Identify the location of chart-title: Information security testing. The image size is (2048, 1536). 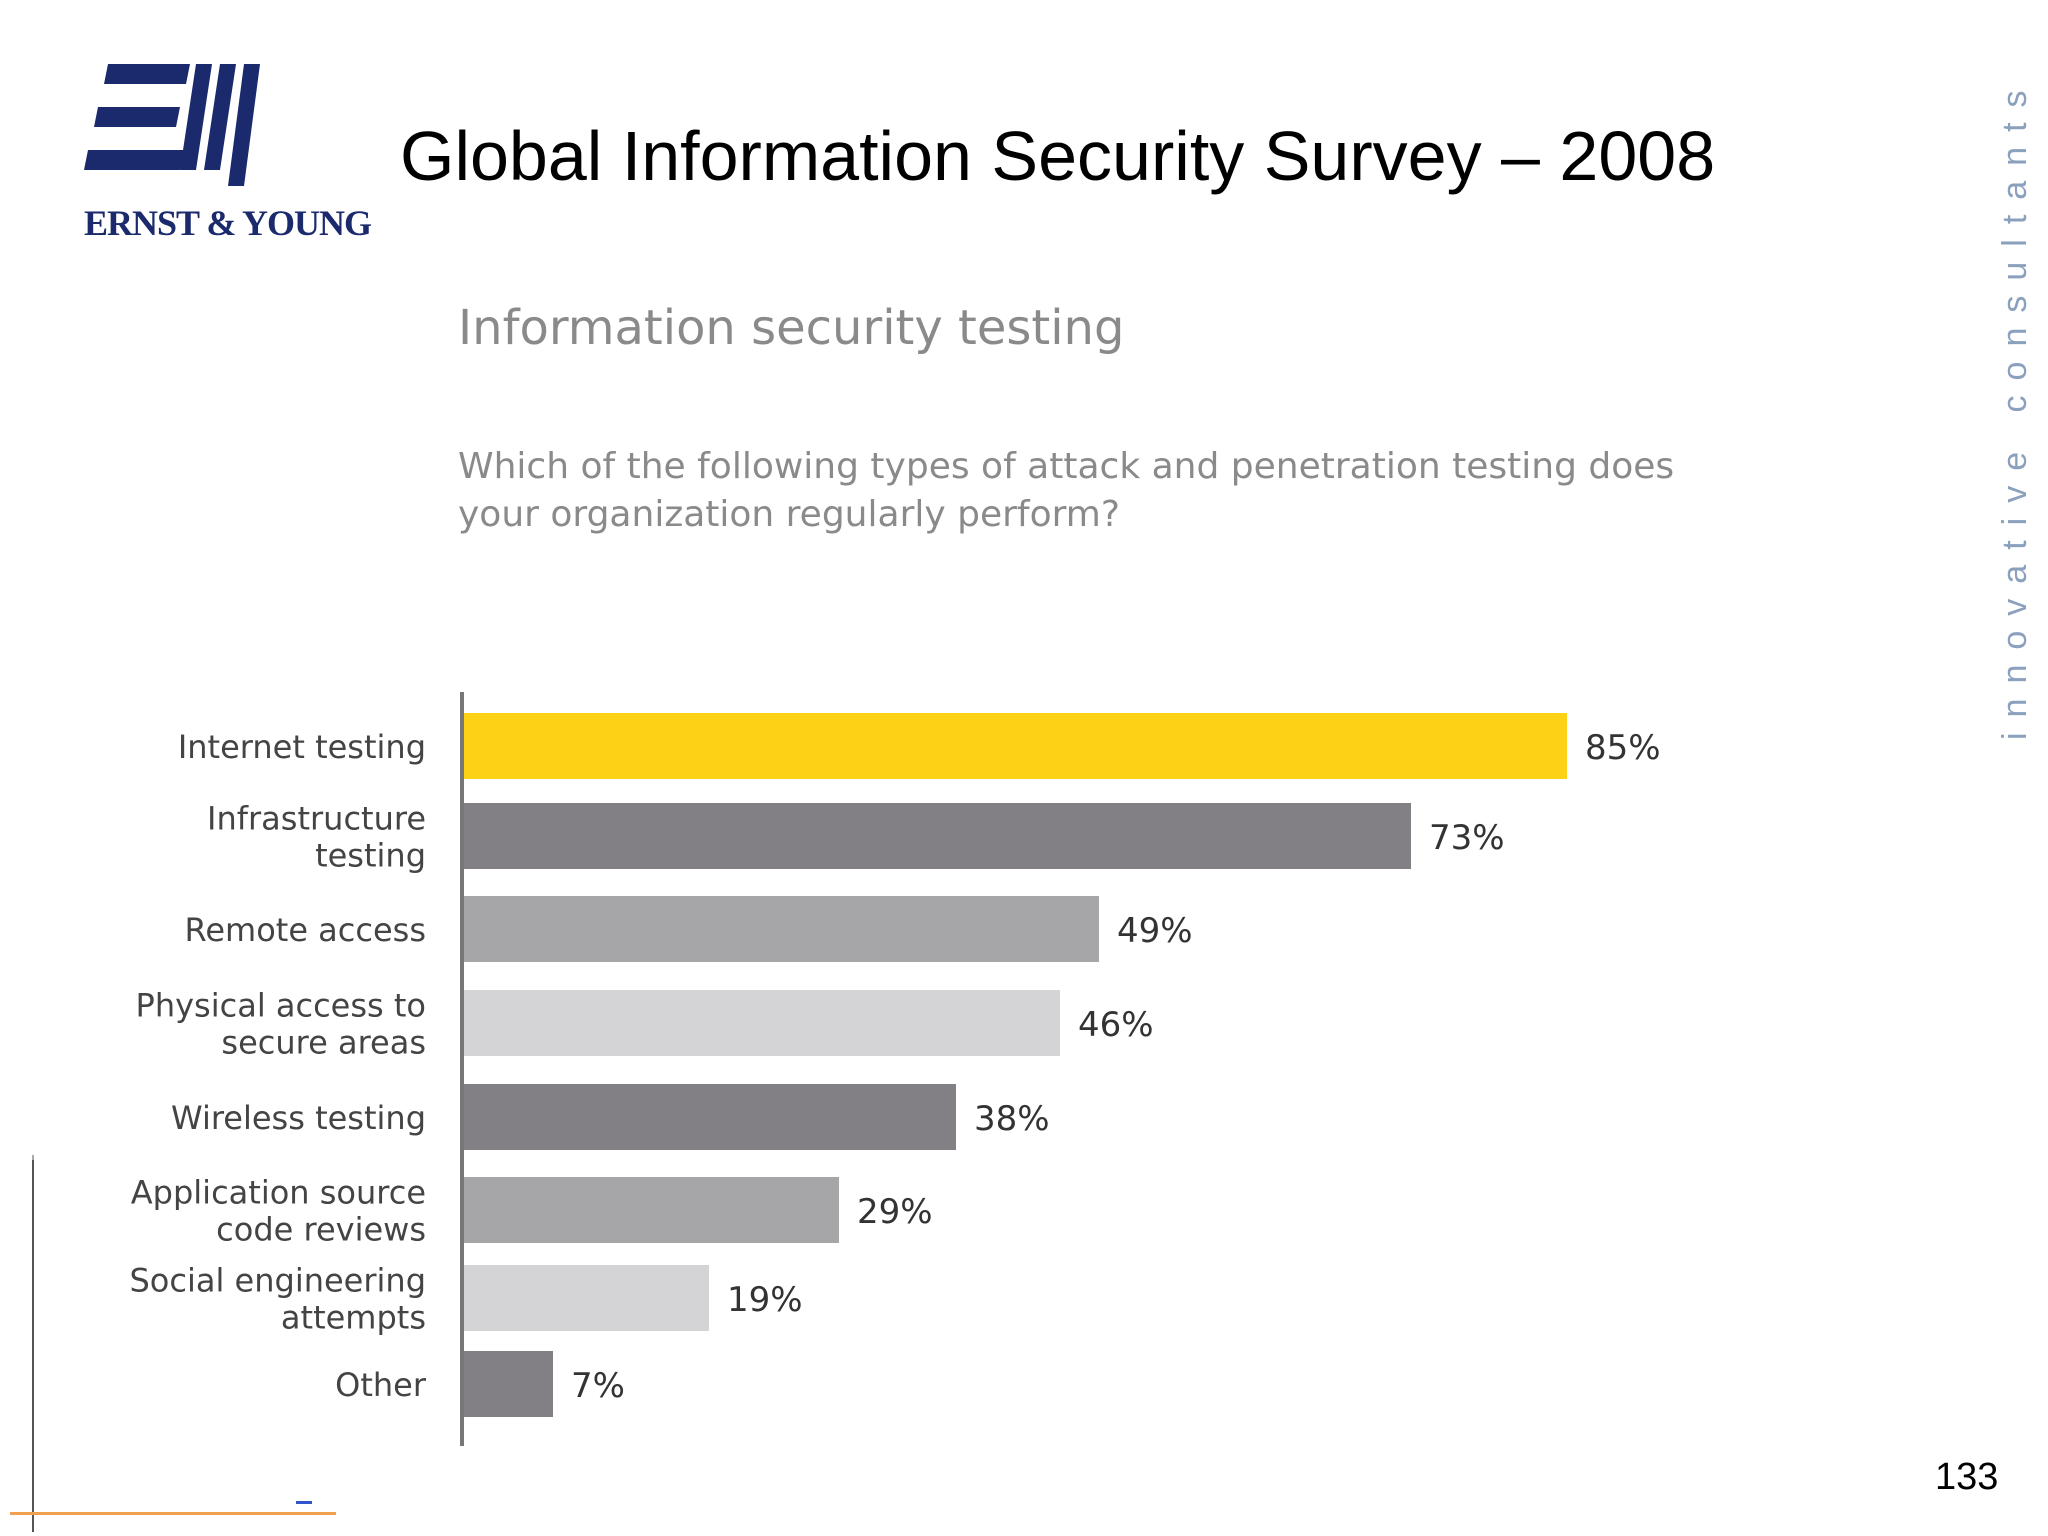
(791, 328).